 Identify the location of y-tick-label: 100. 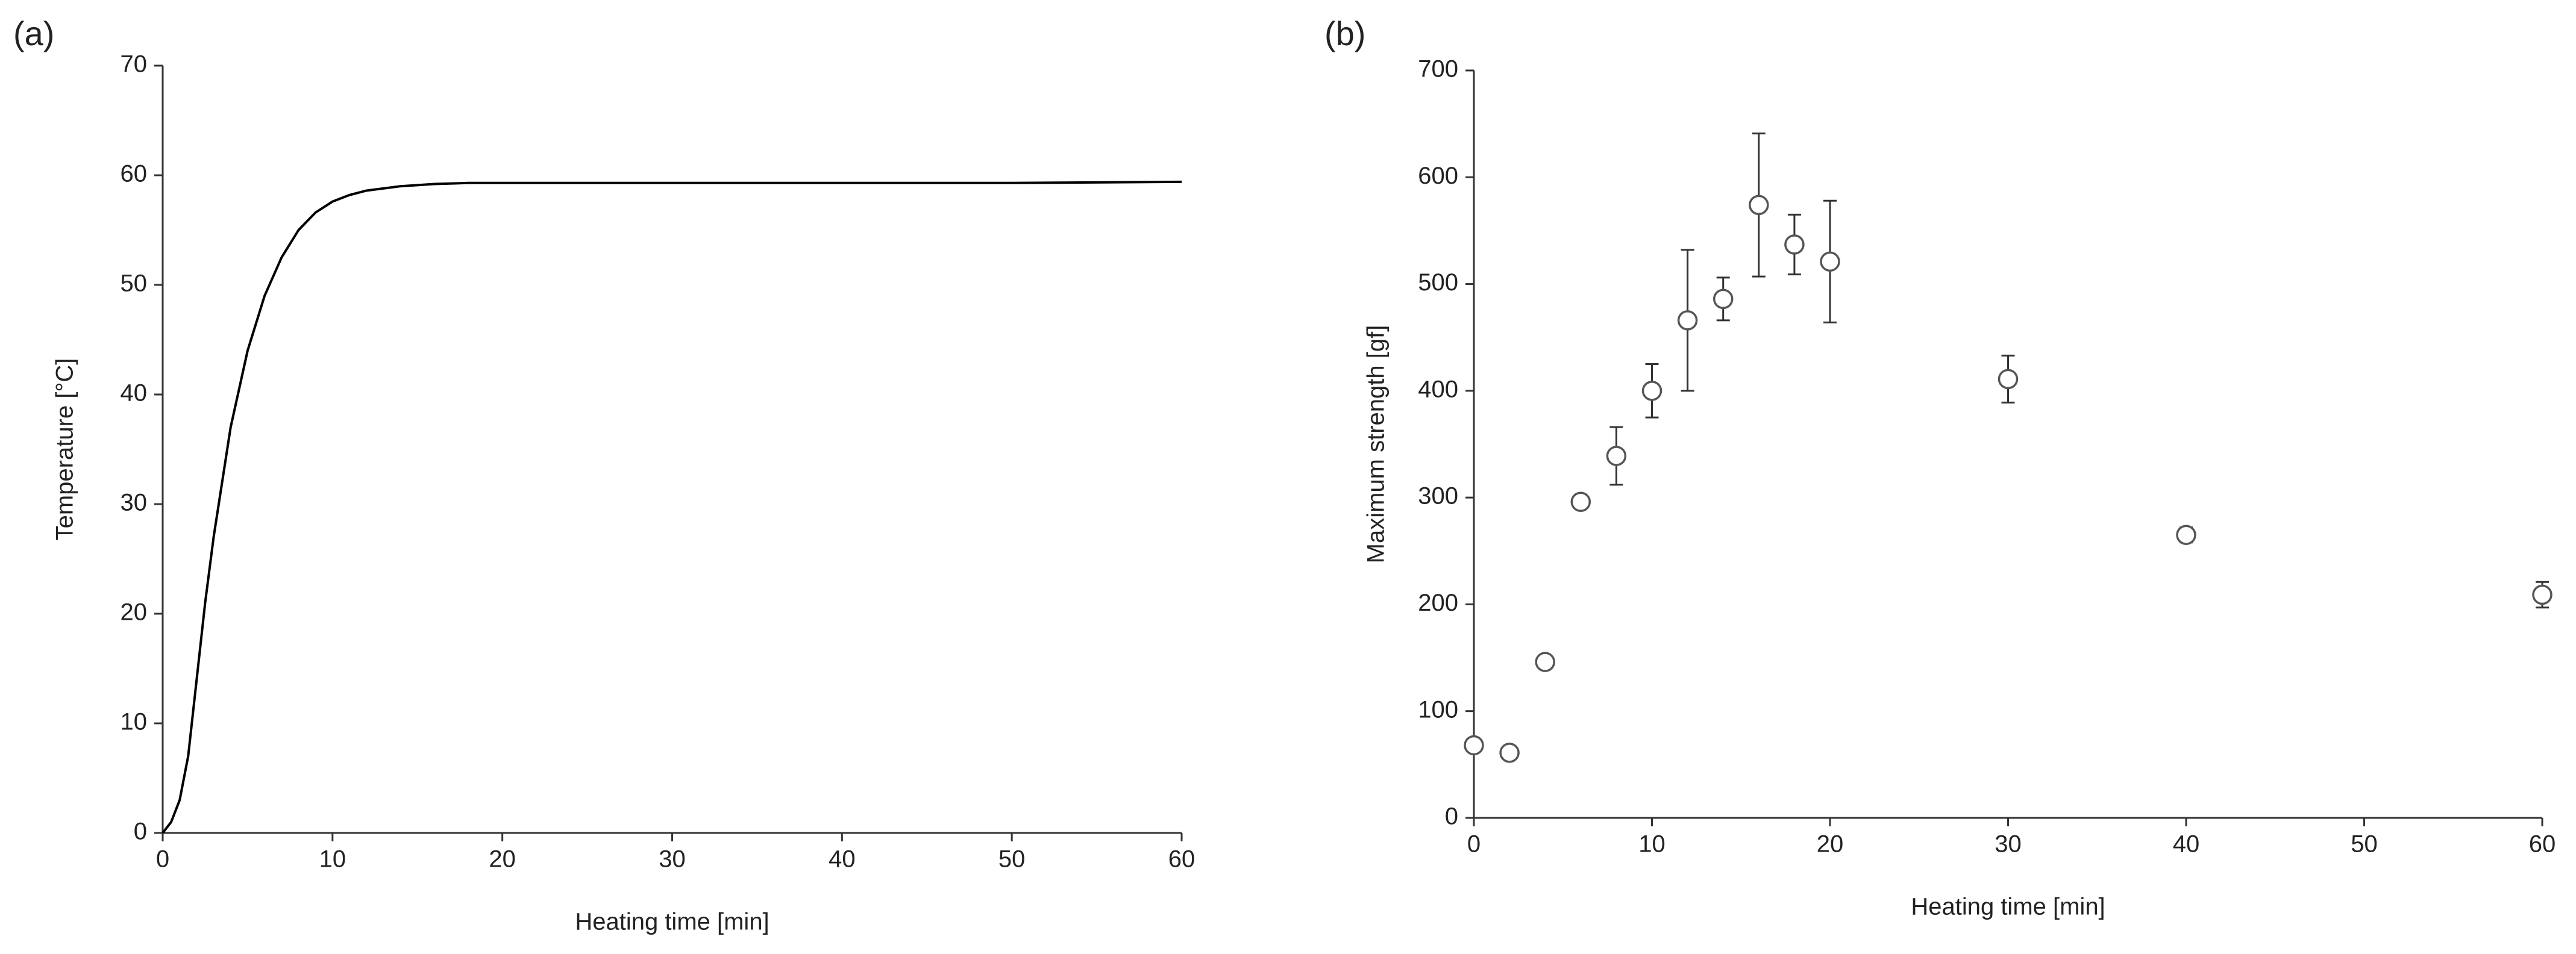
(1438, 709).